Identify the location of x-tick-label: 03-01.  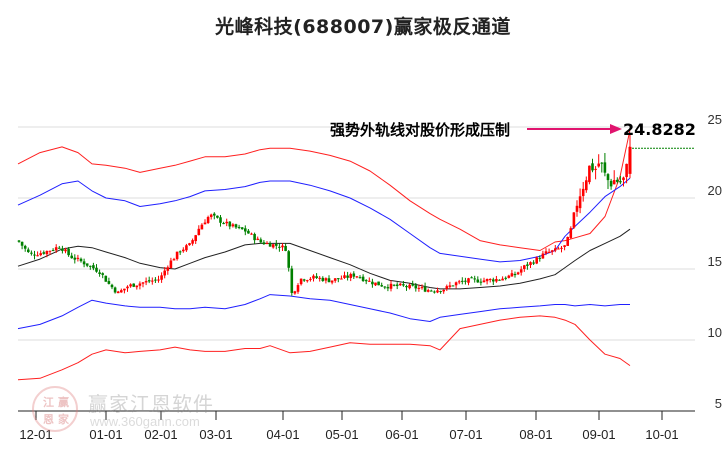
(215, 434).